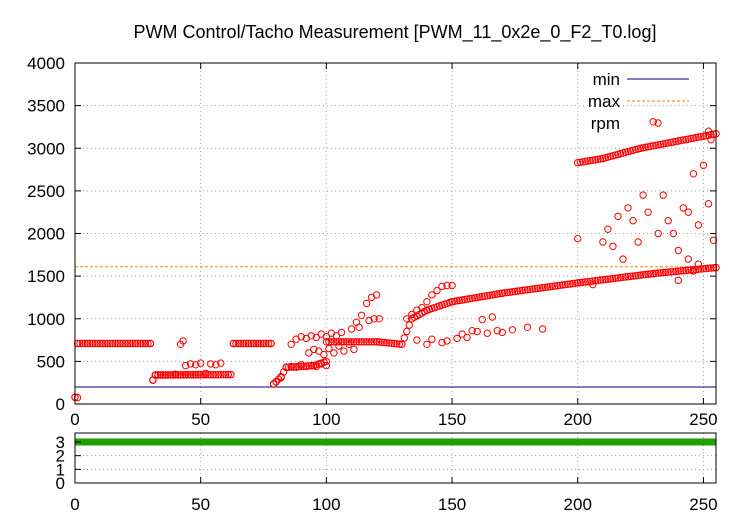 This screenshot has width=750, height=525. Describe the element at coordinates (326, 419) in the screenshot. I see `main-x-tick-label: 100` at that location.